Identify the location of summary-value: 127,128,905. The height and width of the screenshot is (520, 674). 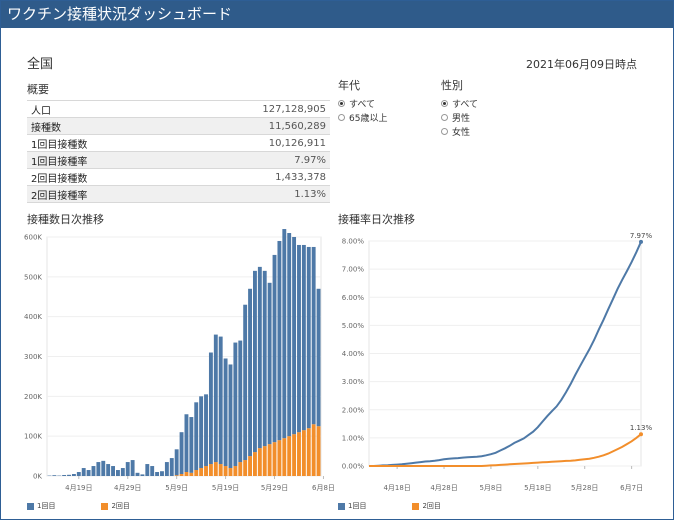
(242, 109).